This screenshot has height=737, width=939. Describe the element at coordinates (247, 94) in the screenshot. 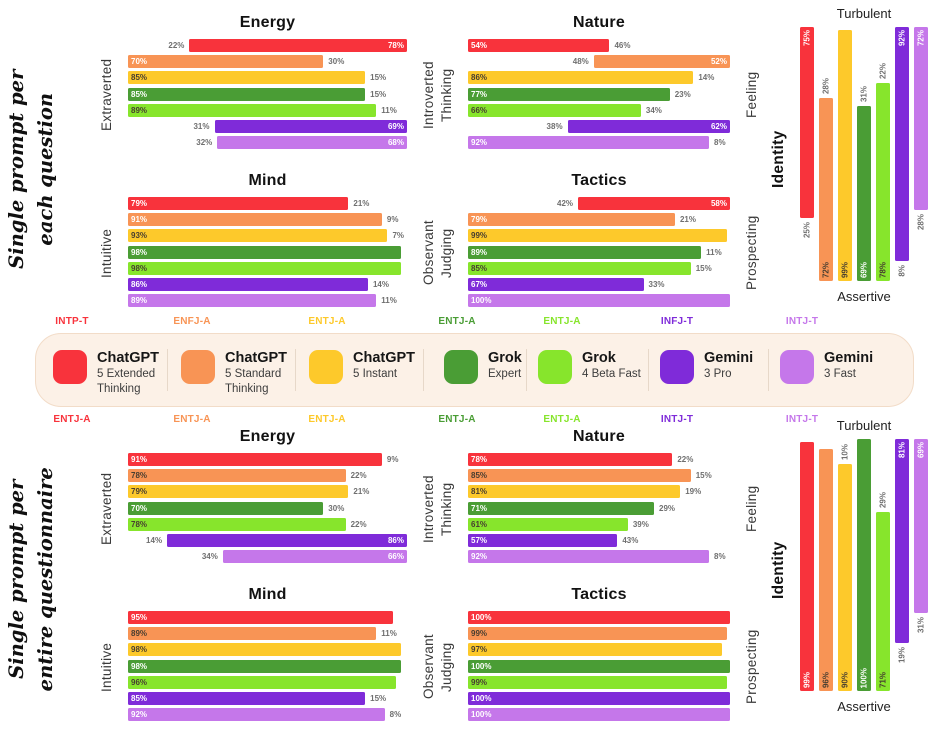

I see `bar-green: 85%` at that location.